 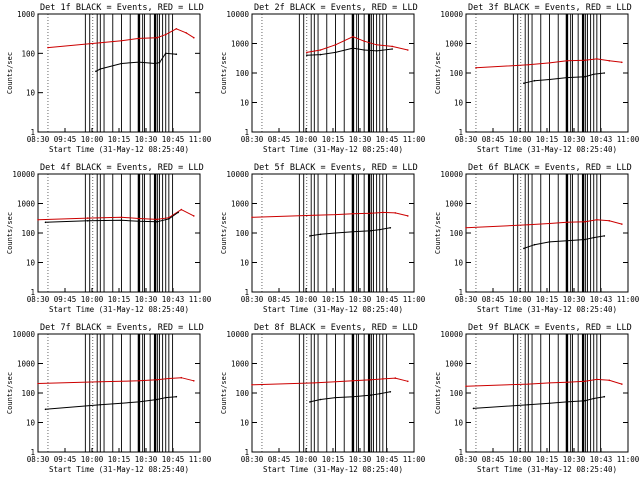 What do you see at coordinates (23, 334) in the screenshot?
I see `y-tick-label: 10000` at bounding box center [23, 334].